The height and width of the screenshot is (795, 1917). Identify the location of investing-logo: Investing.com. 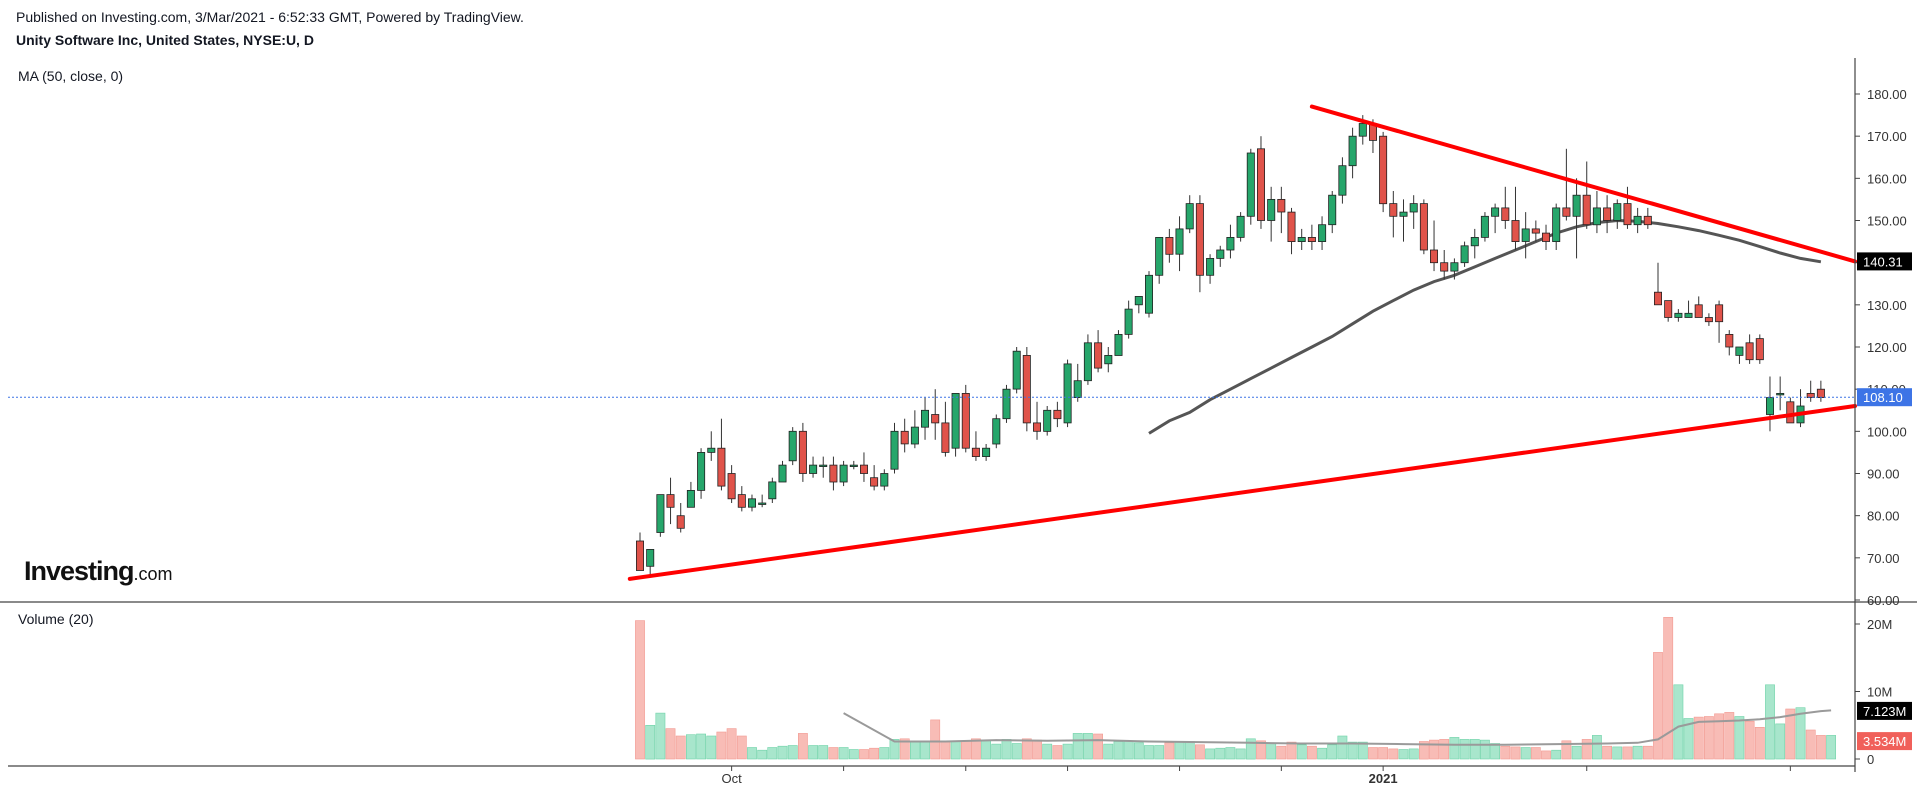
(98, 571).